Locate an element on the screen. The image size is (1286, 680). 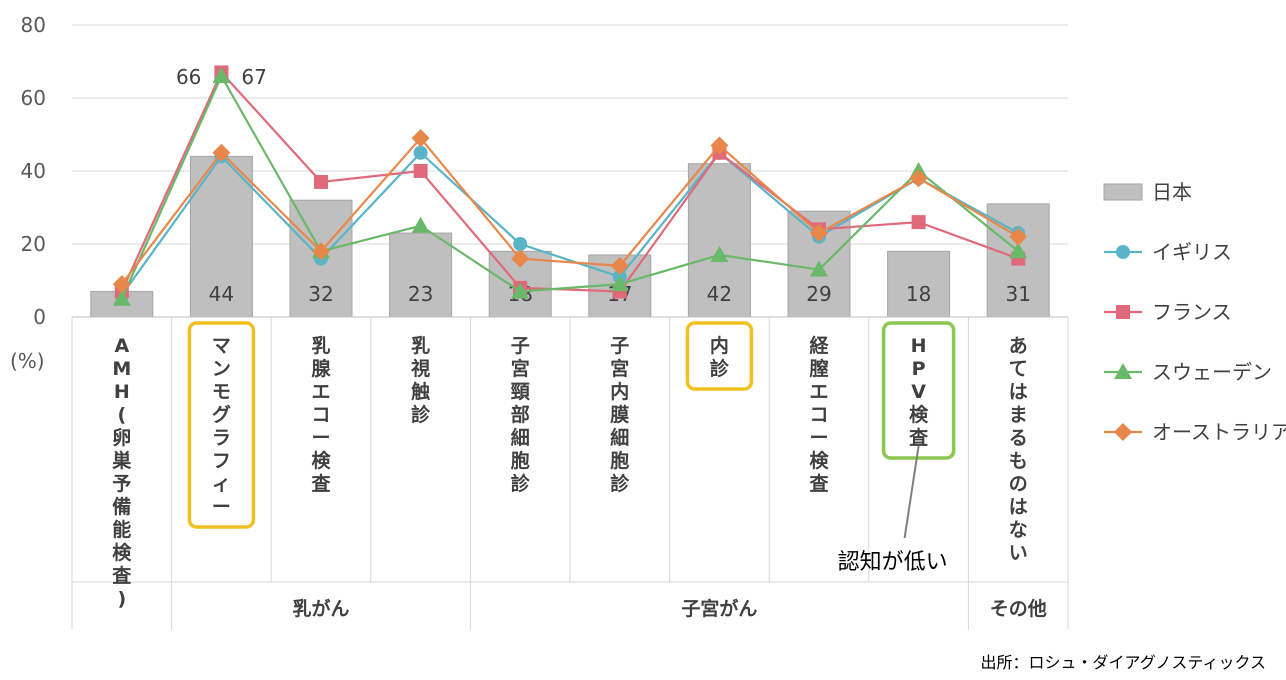
y-axis-unit: (%) is located at coordinates (27, 361).